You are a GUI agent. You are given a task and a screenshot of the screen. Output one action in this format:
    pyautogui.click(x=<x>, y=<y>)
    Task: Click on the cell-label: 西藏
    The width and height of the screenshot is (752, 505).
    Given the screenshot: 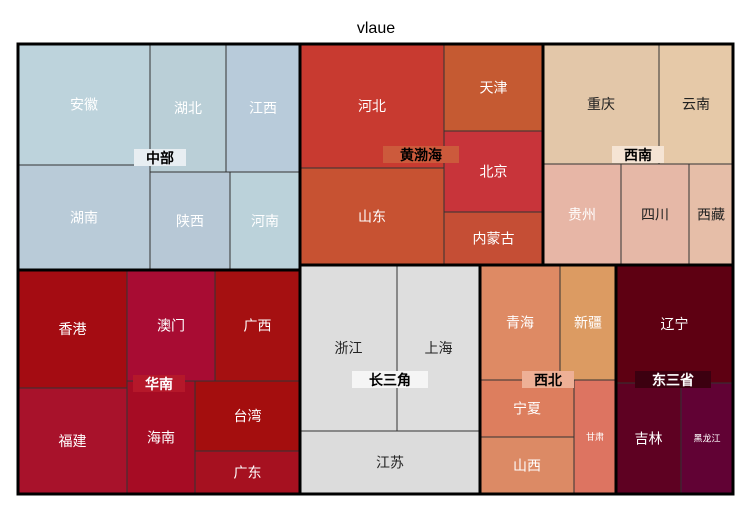 What is the action you would take?
    pyautogui.click(x=711, y=216)
    